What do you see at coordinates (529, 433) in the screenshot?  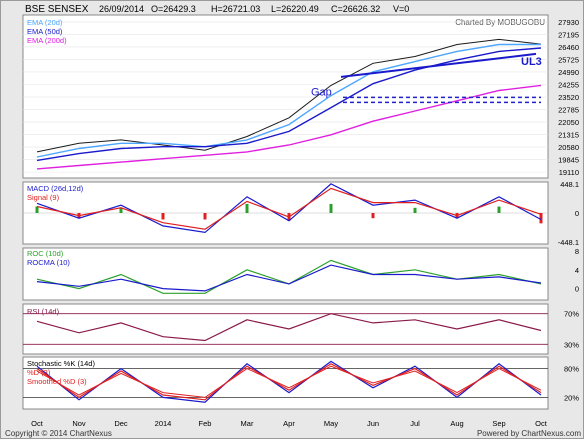 I see `powered-label: Powered by ChartNexus.com` at bounding box center [529, 433].